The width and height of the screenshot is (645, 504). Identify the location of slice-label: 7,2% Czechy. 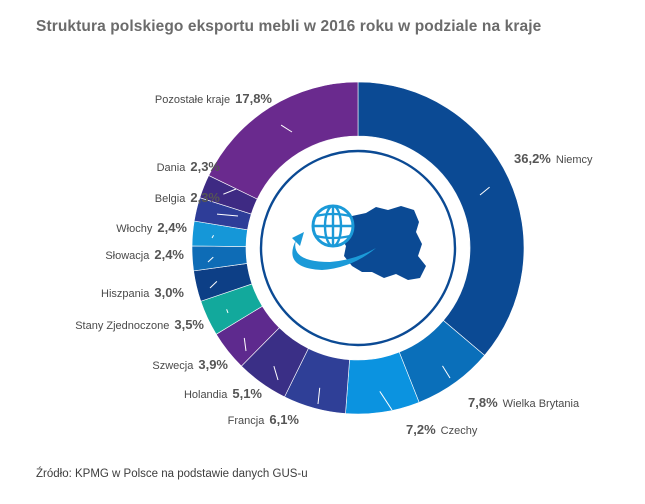
(442, 429).